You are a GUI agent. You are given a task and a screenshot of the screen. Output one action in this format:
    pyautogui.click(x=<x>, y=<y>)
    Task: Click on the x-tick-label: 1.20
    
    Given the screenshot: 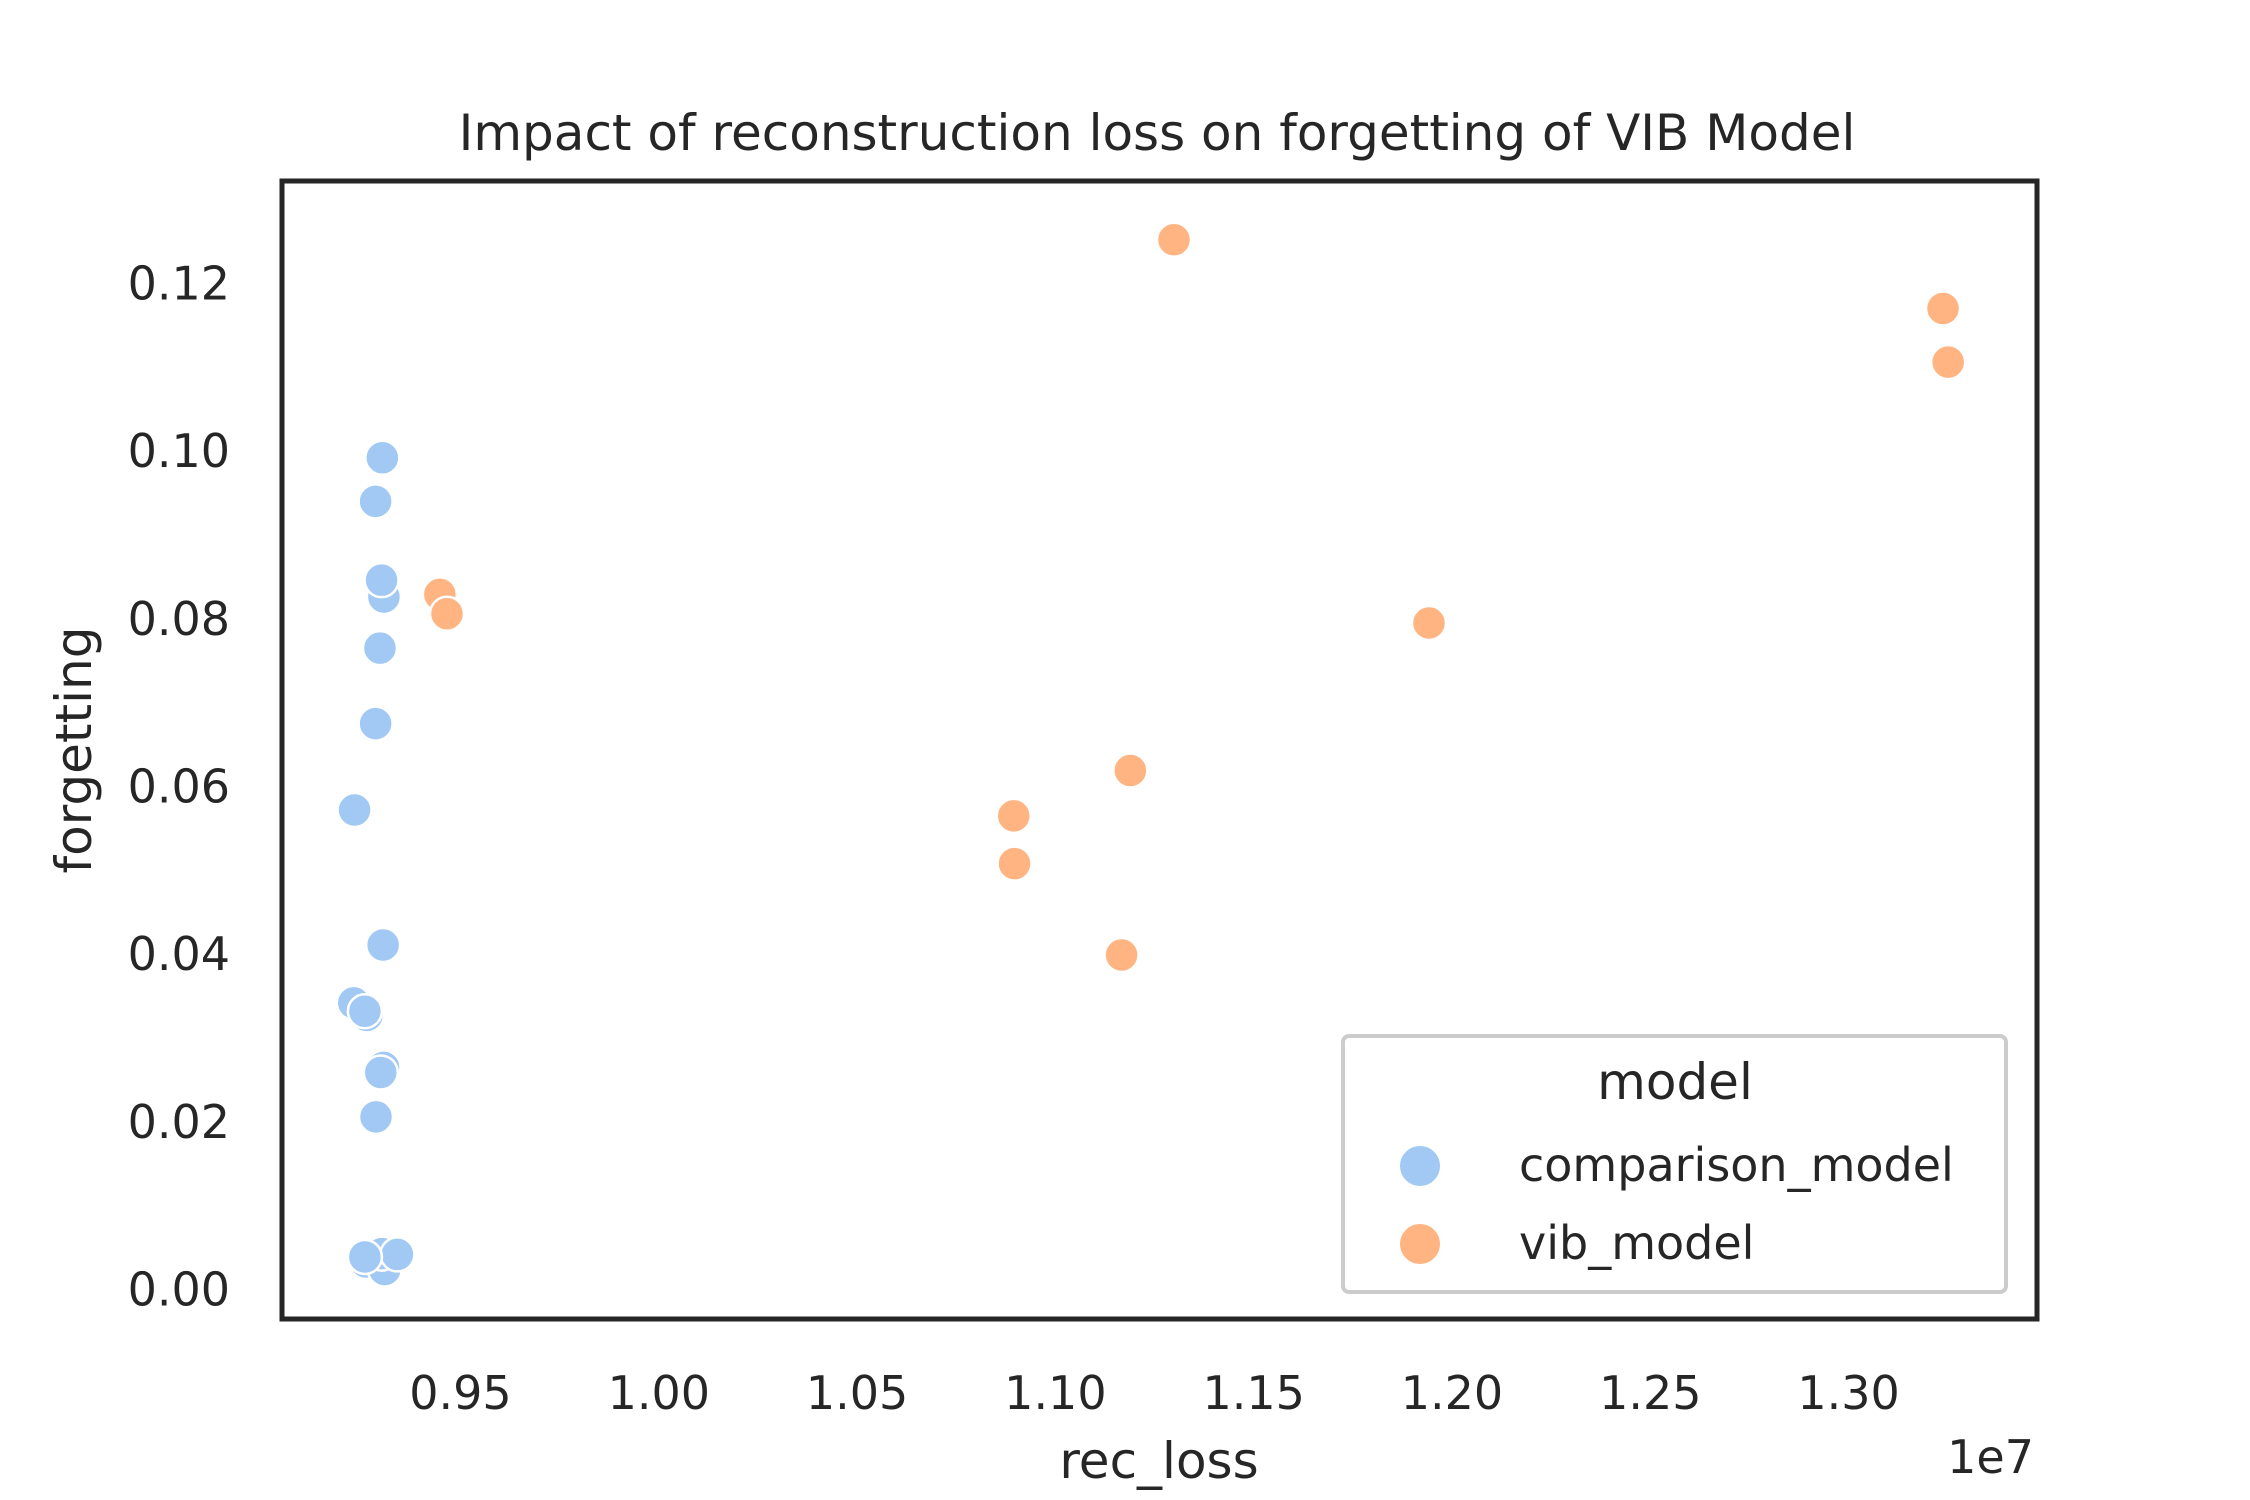 What is the action you would take?
    pyautogui.click(x=1452, y=1393)
    